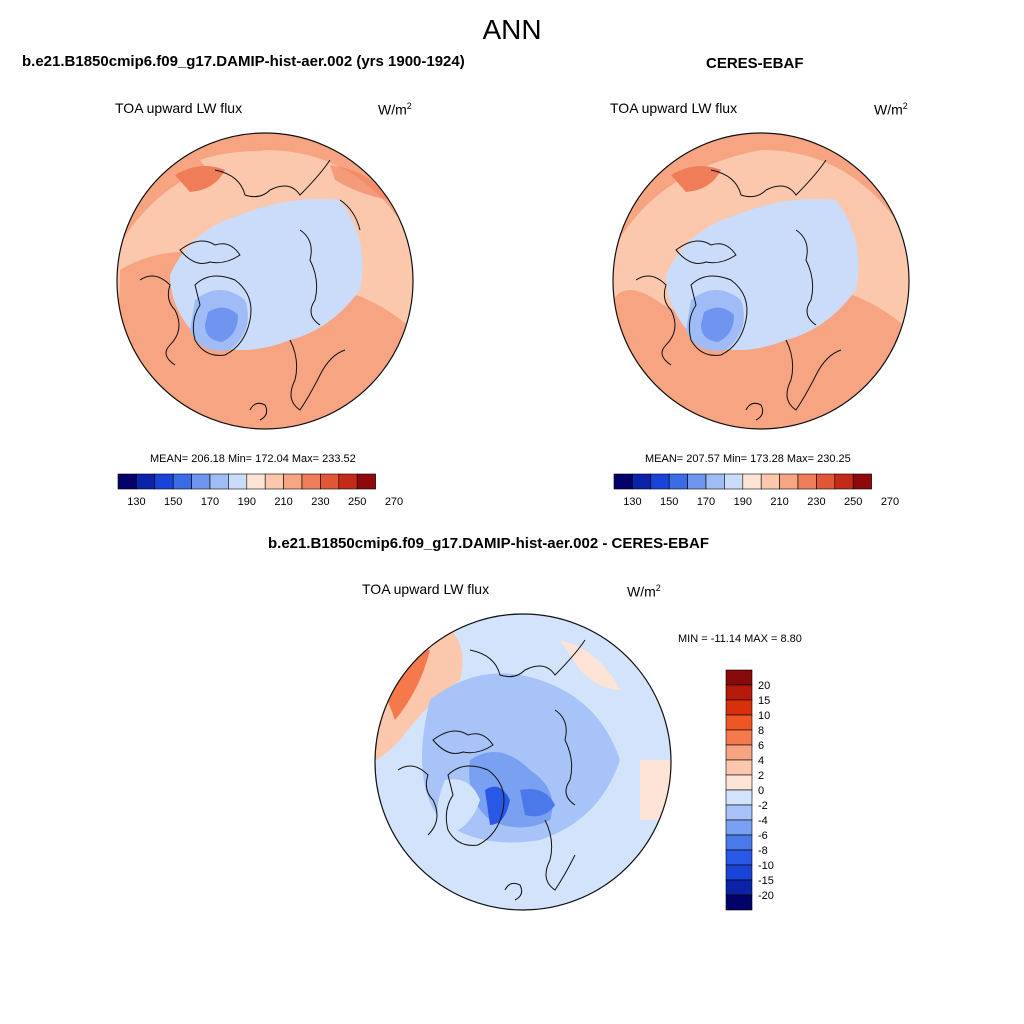 Image resolution: width=1024 pixels, height=1024 pixels. I want to click on model-units: W/m2, so click(395, 109).